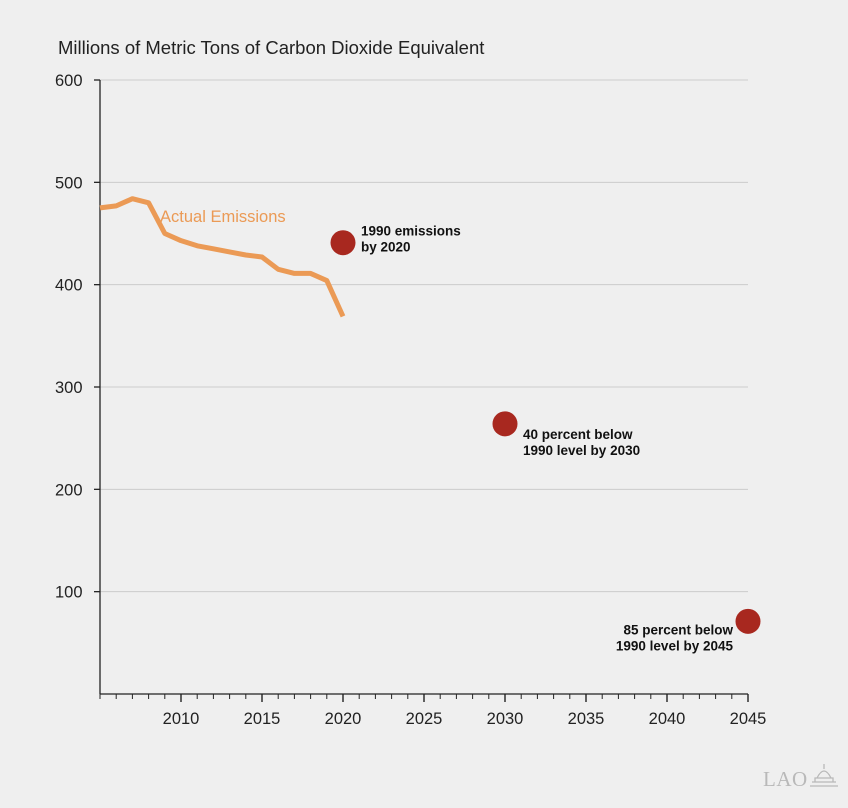  I want to click on target-label: 85 percent below 1990 level by 2045, so click(675, 637).